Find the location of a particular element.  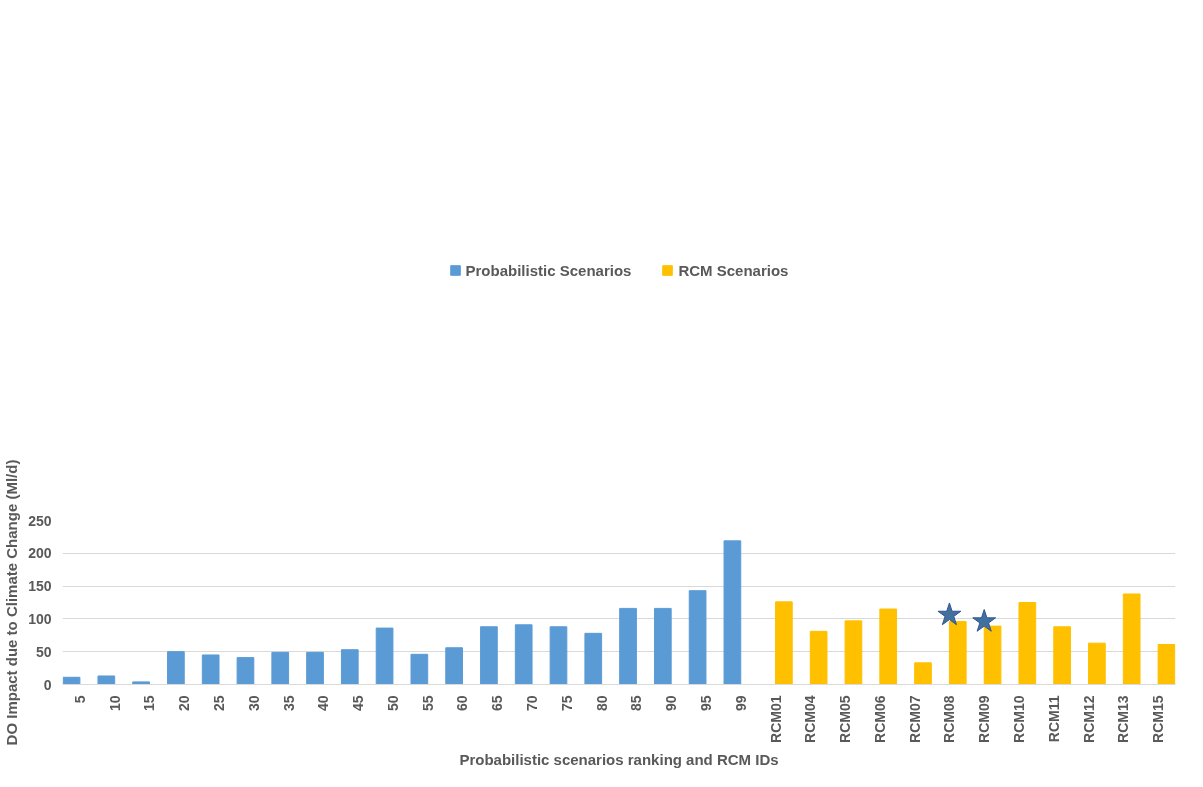

x-tick-label: 85 is located at coordinates (636, 703).